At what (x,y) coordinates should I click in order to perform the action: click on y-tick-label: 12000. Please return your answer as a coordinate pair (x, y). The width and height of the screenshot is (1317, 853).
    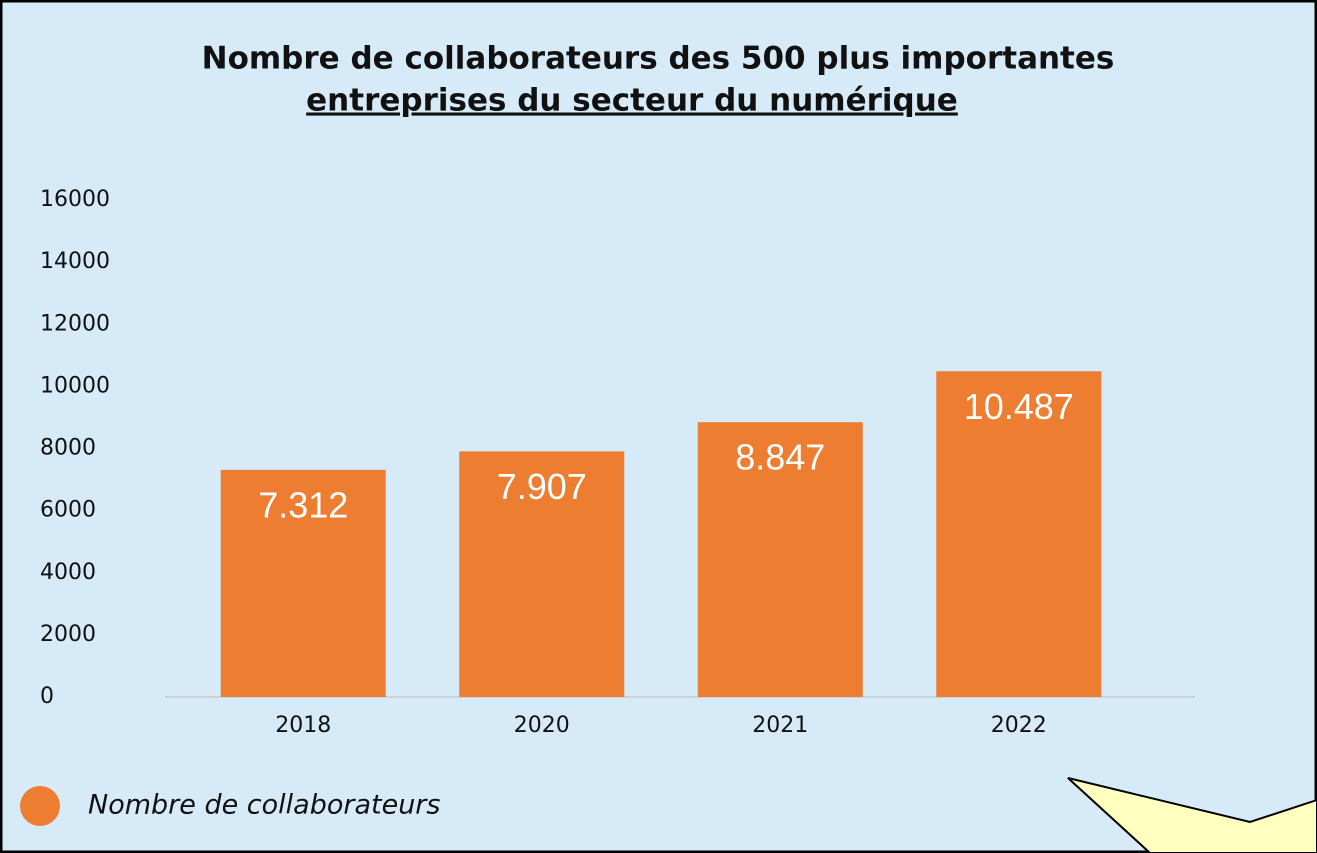
    Looking at the image, I should click on (75, 323).